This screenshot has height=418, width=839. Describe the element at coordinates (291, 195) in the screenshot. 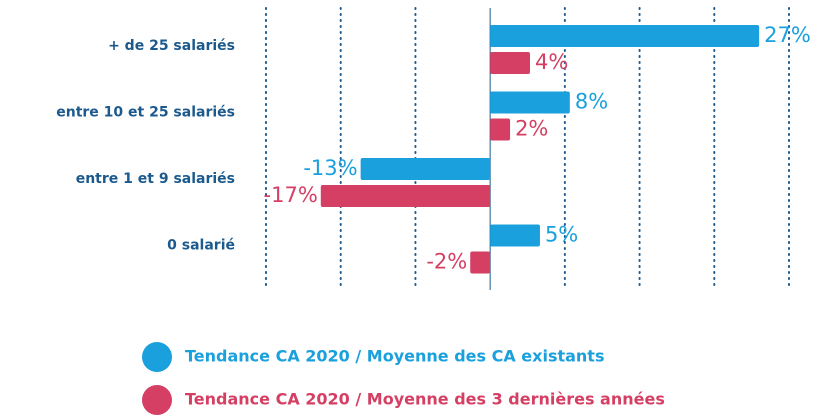

I see `value-label: -17%` at that location.